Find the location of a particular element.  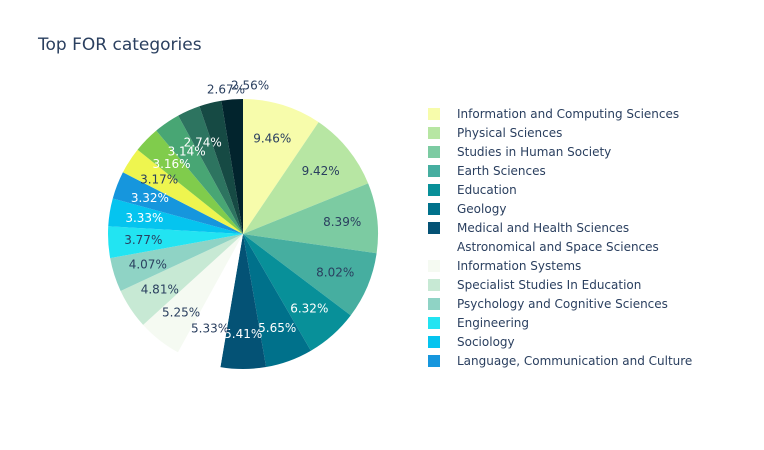

legend-item-label: Language, Communication and Culture is located at coordinates (574, 361).